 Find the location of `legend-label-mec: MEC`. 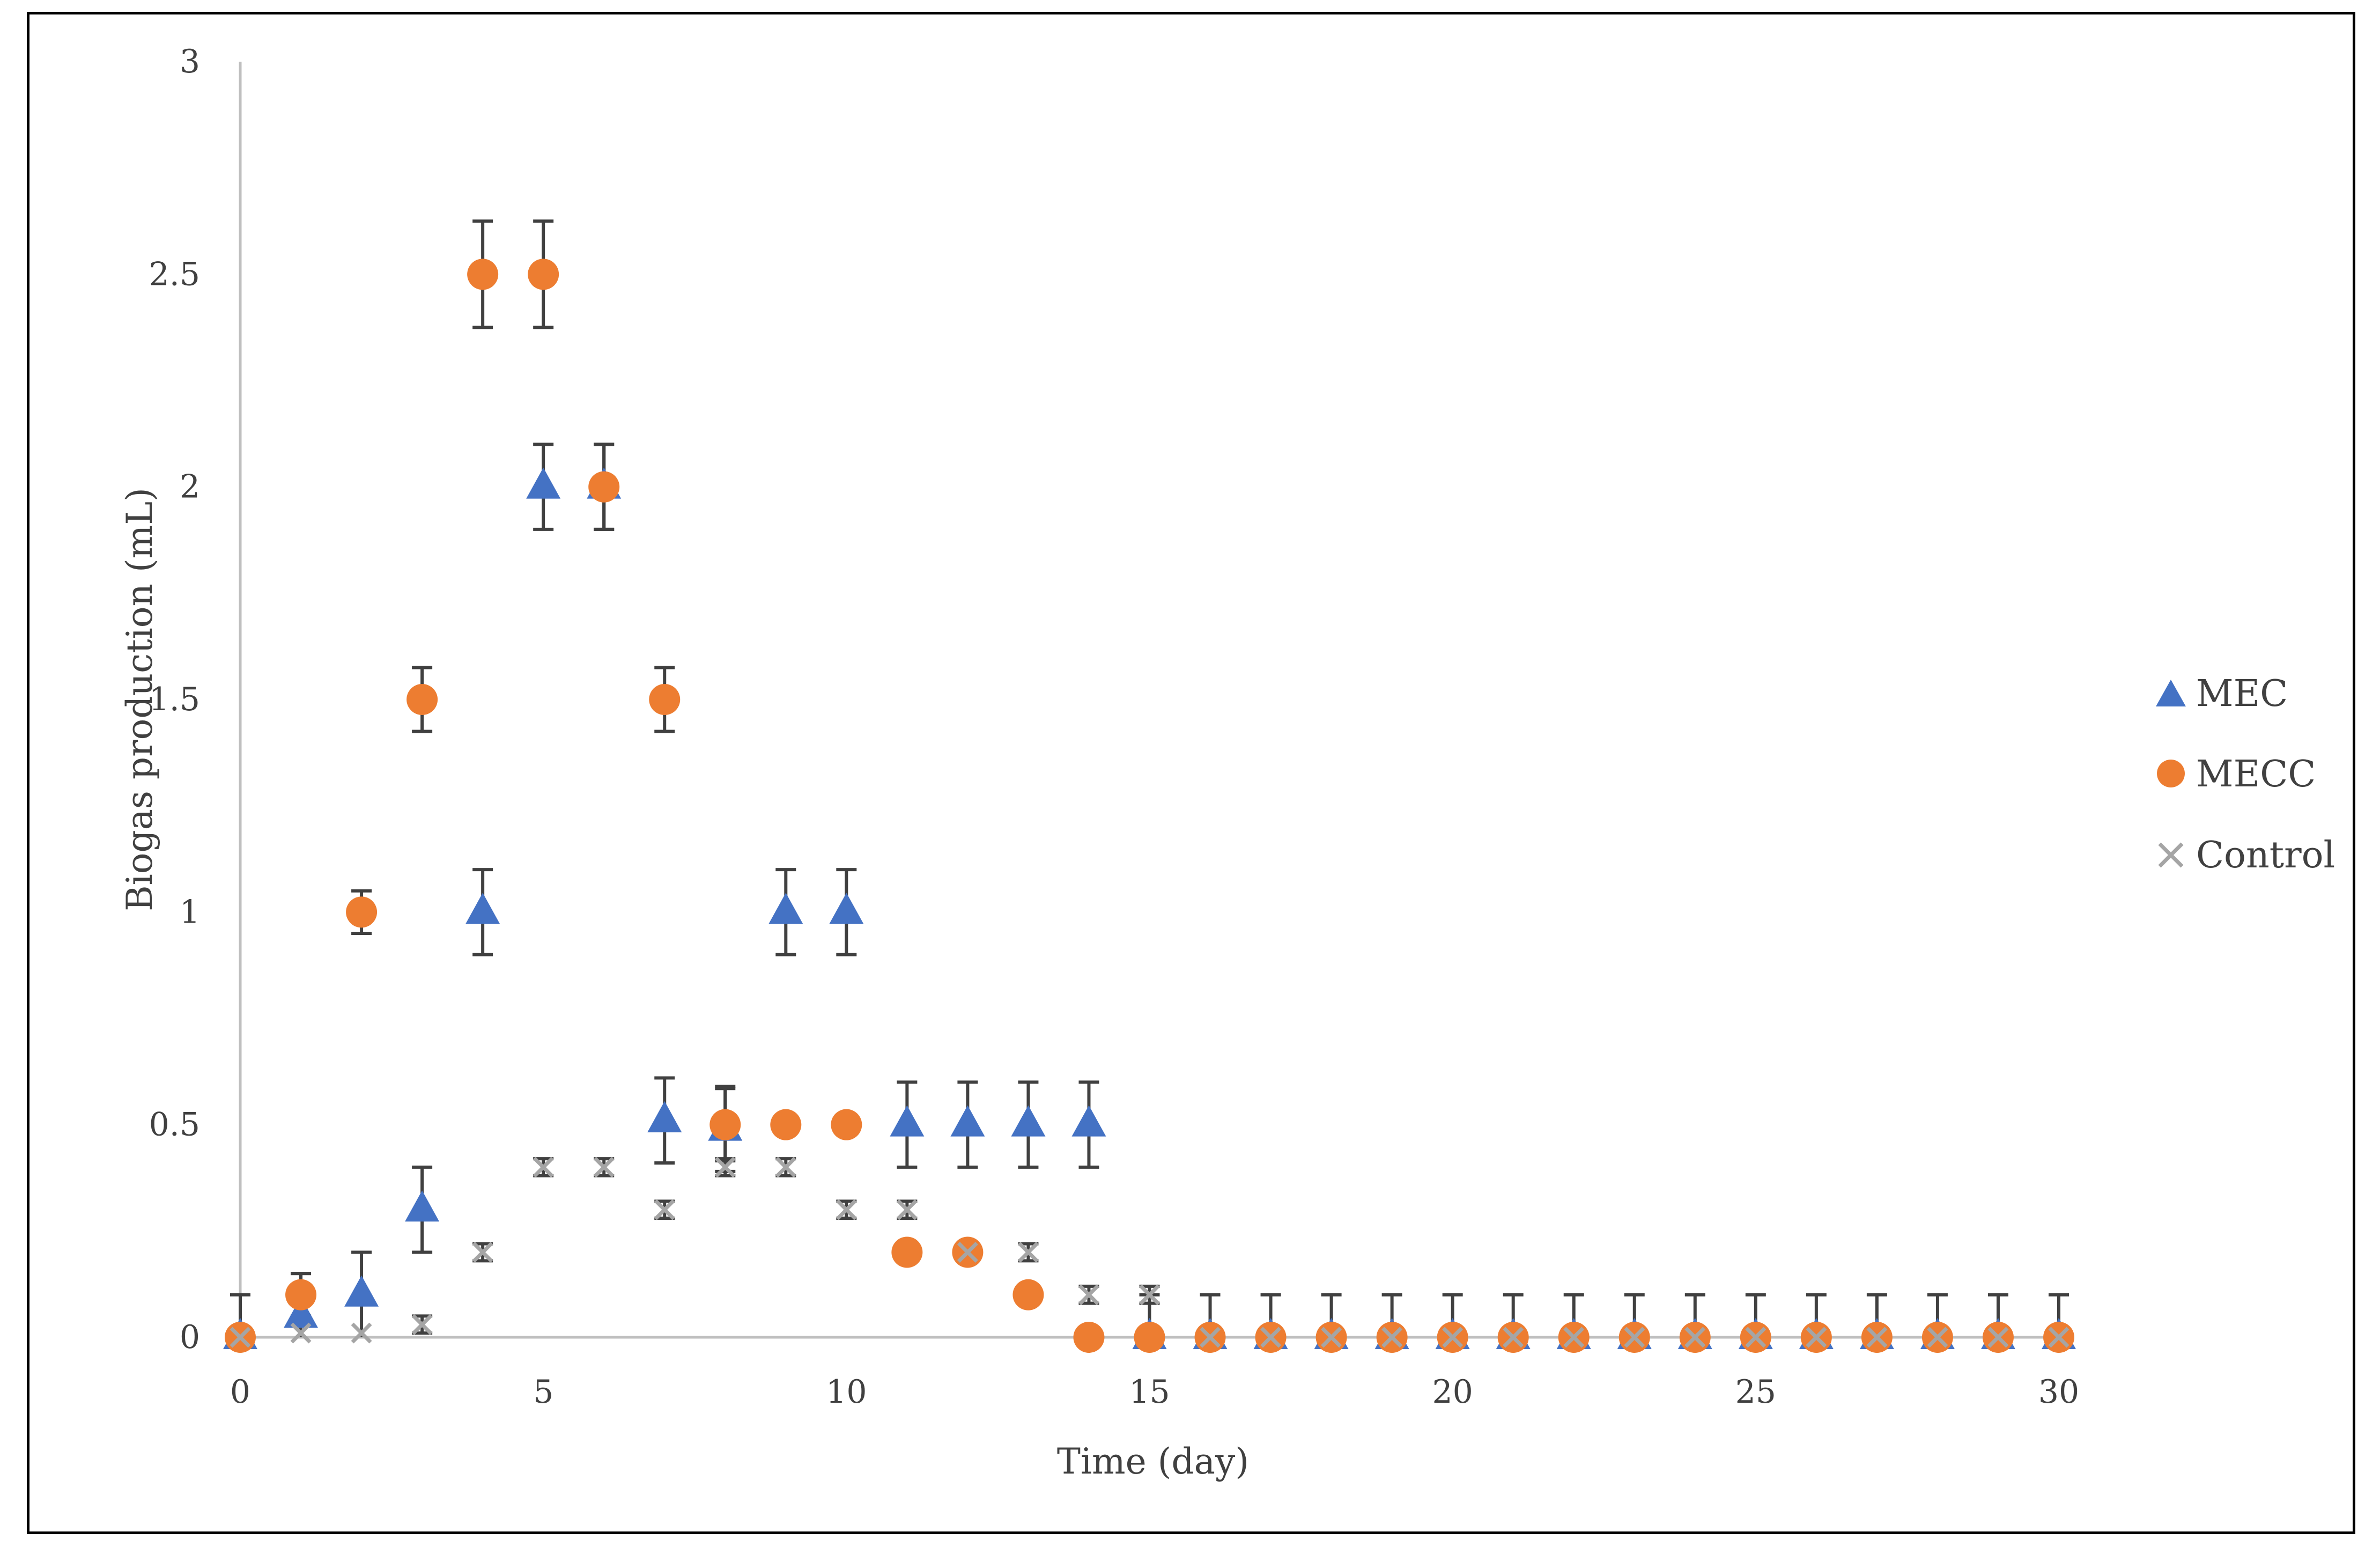

legend-label-mec: MEC is located at coordinates (2242, 694).